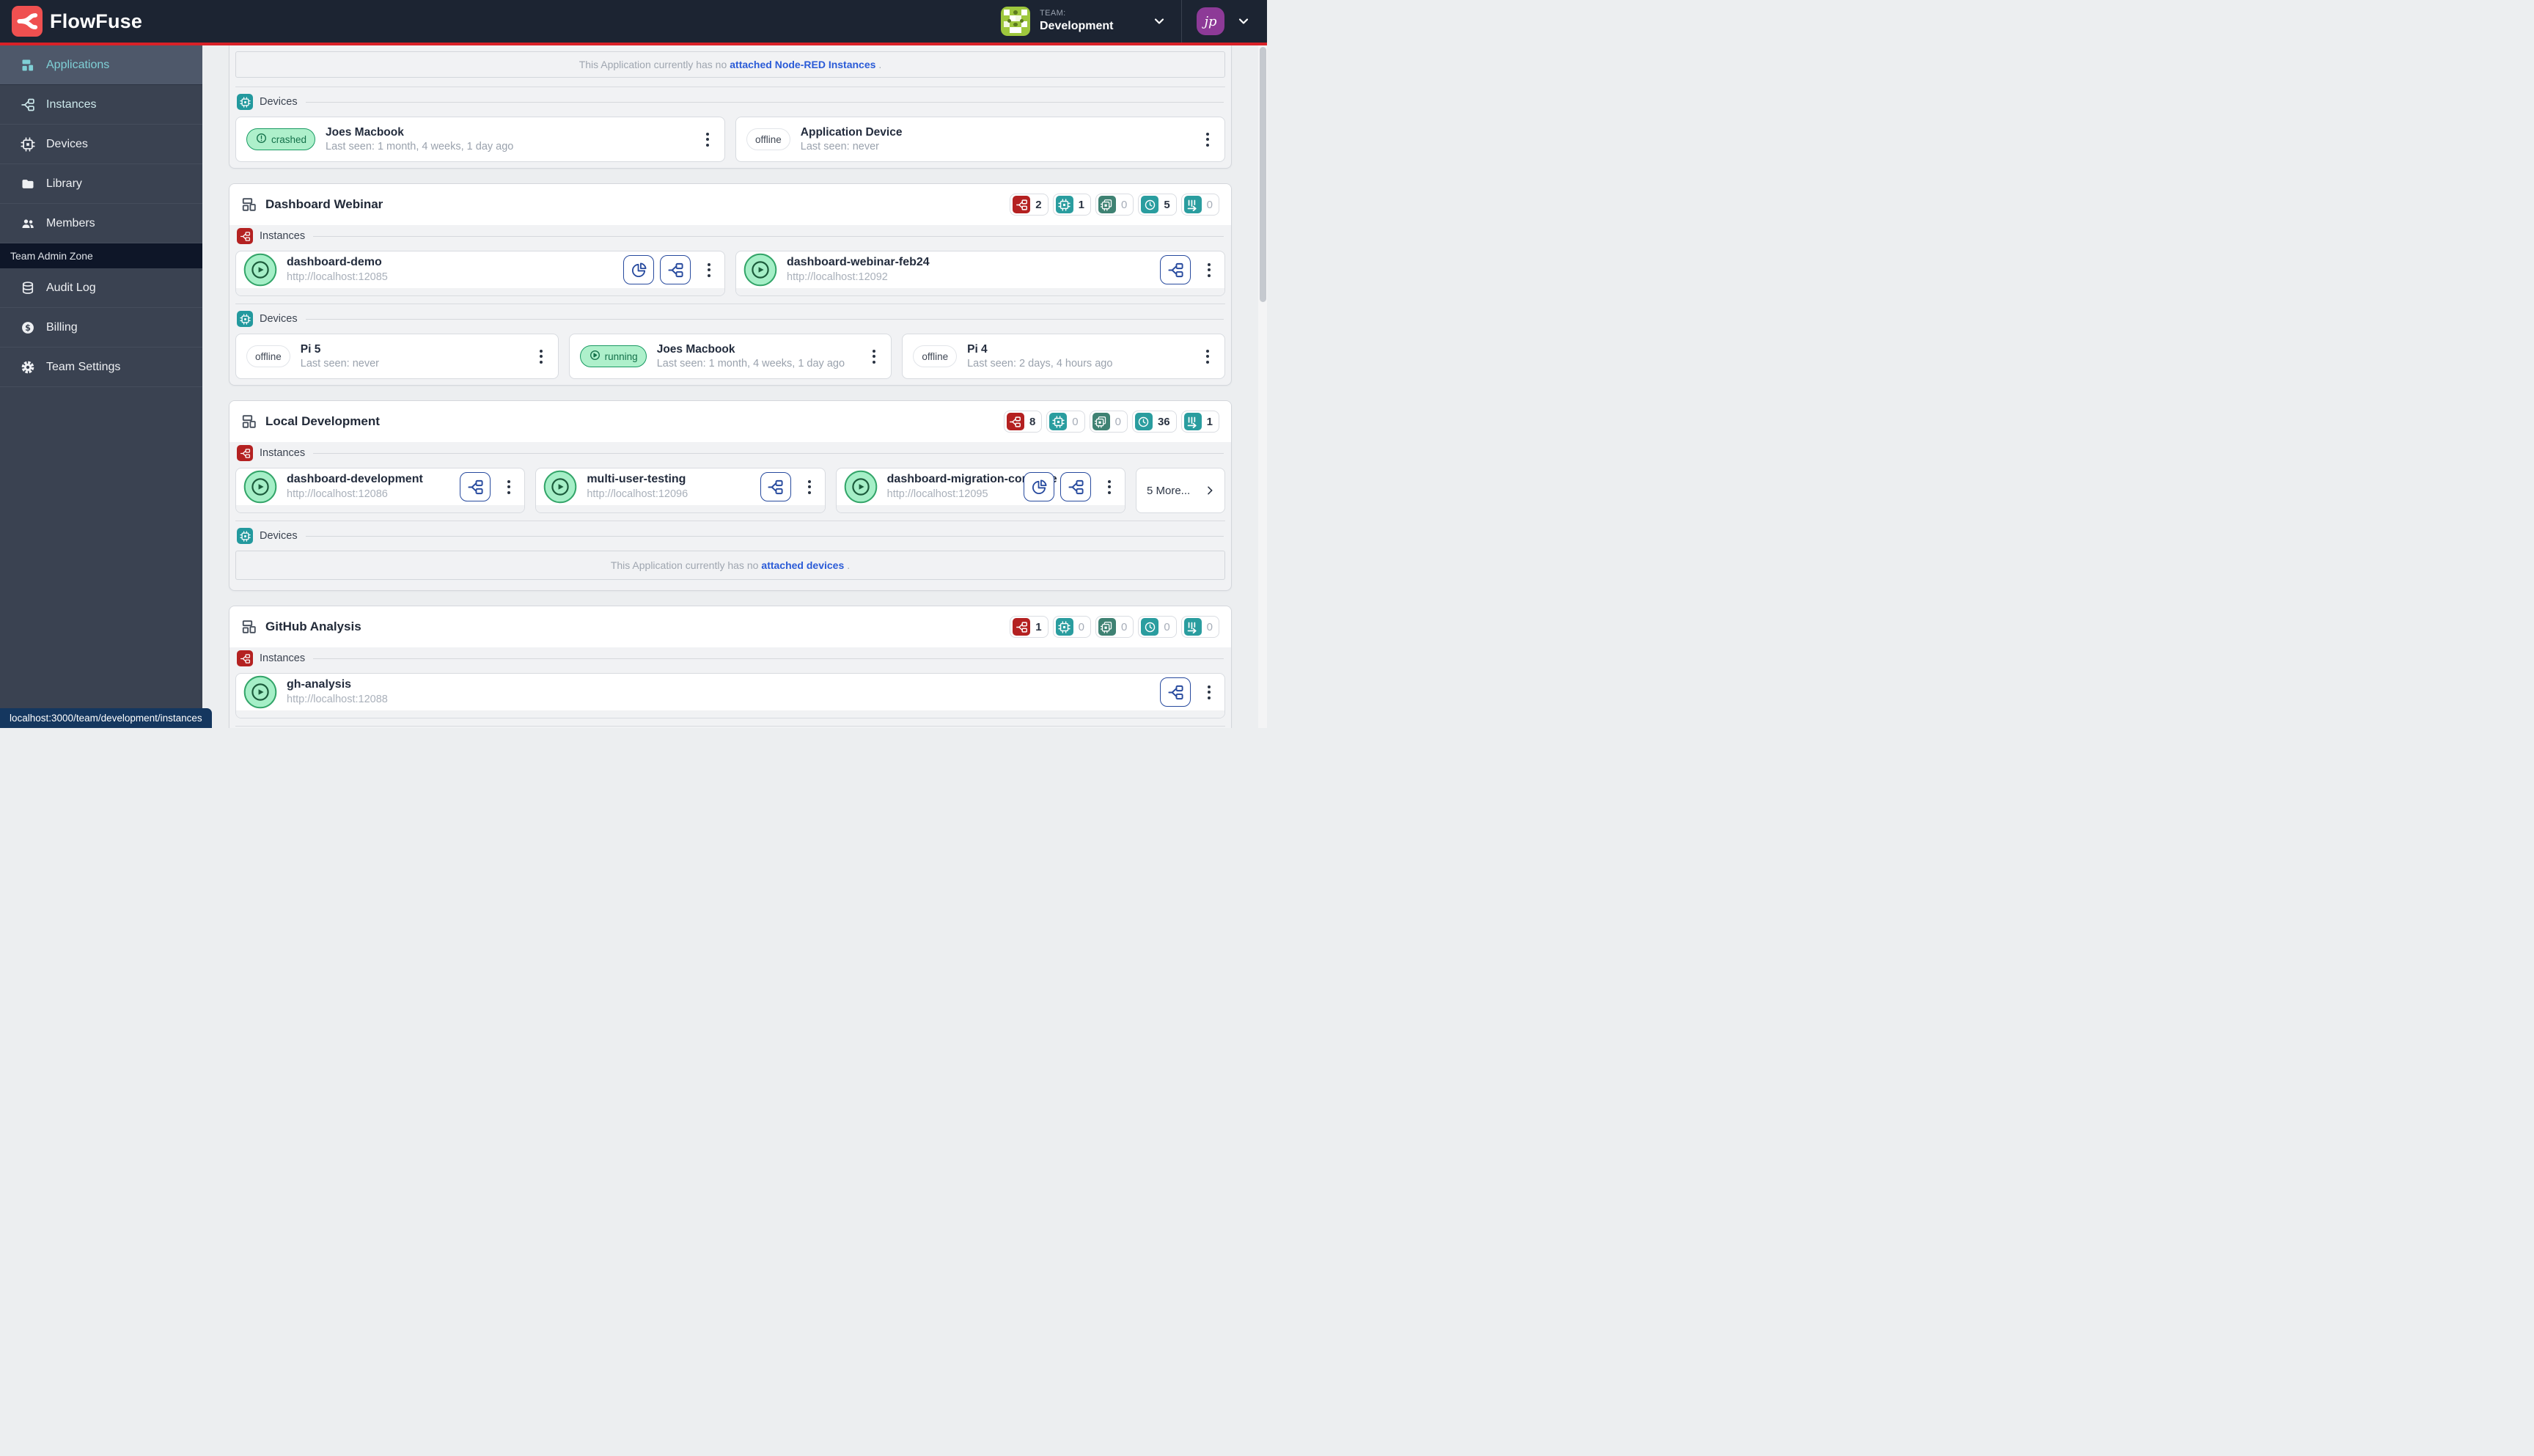 This screenshot has height=1456, width=2534. What do you see at coordinates (1199, 627) in the screenshot?
I see `badge-pipelines: 0` at bounding box center [1199, 627].